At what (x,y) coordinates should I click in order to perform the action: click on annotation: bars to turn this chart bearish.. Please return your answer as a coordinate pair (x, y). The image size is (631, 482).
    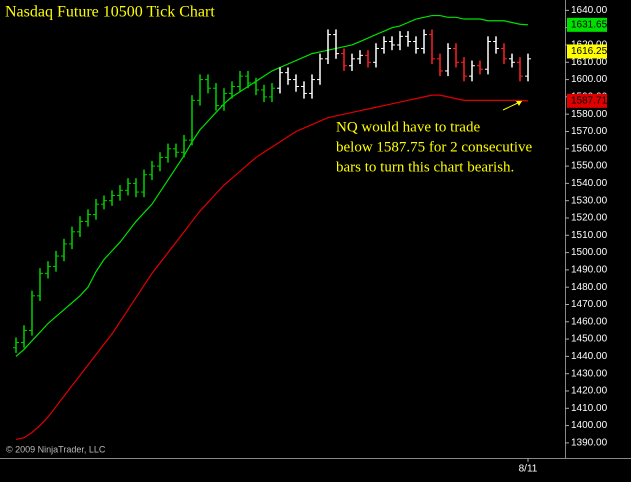
    Looking at the image, I should click on (425, 167).